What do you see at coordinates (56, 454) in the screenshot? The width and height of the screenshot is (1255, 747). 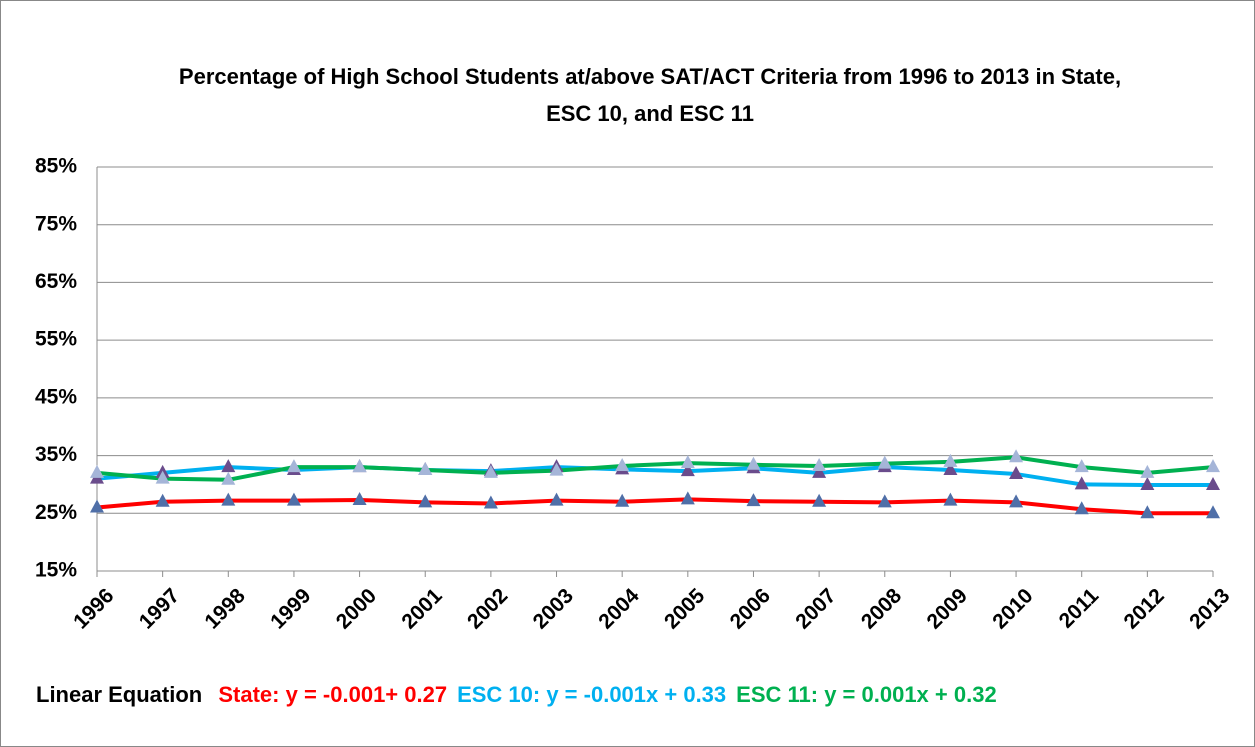 I see `y-tick-label: 35%` at bounding box center [56, 454].